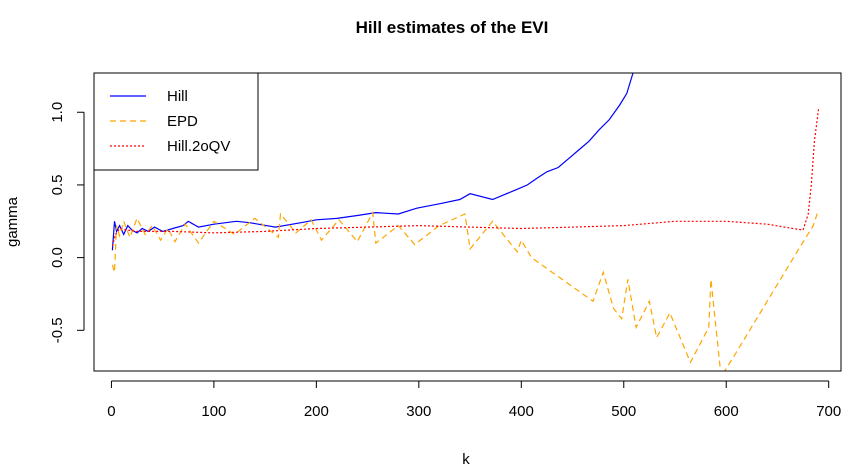  Describe the element at coordinates (57, 330) in the screenshot. I see `y-tick-label: -0.5` at that location.